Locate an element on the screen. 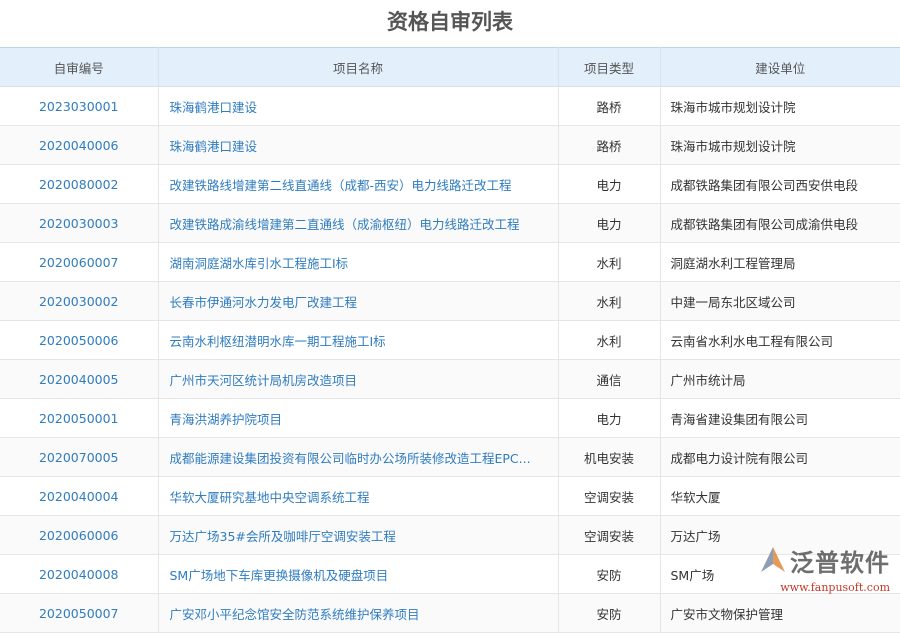 This screenshot has width=900, height=633. unit-cell: 成都电力设计院有限公司 is located at coordinates (780, 457).